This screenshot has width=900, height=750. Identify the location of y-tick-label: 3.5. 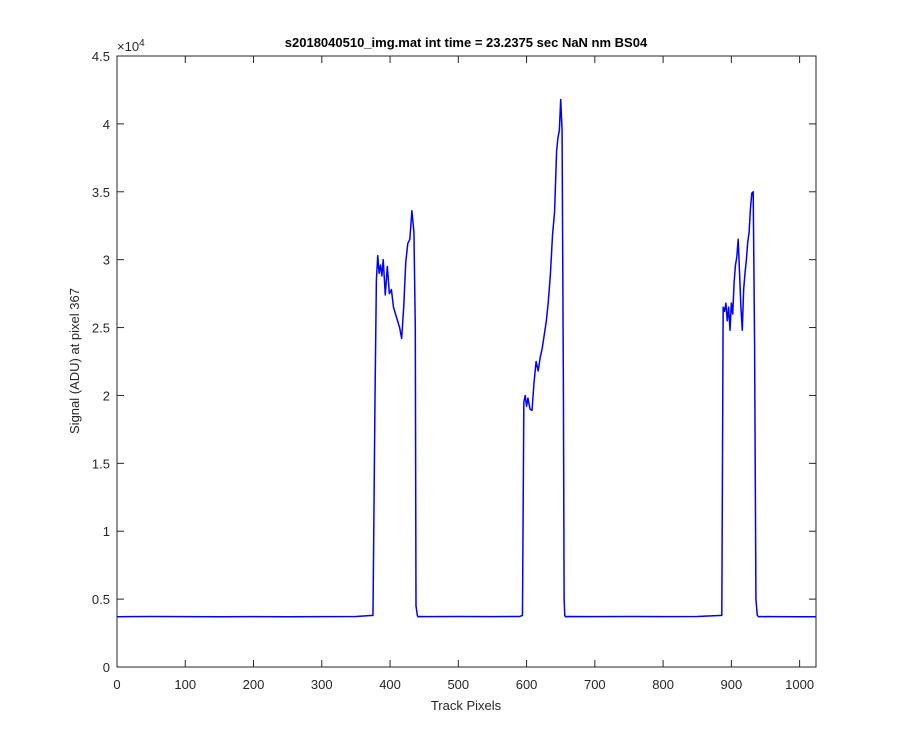
(101, 192).